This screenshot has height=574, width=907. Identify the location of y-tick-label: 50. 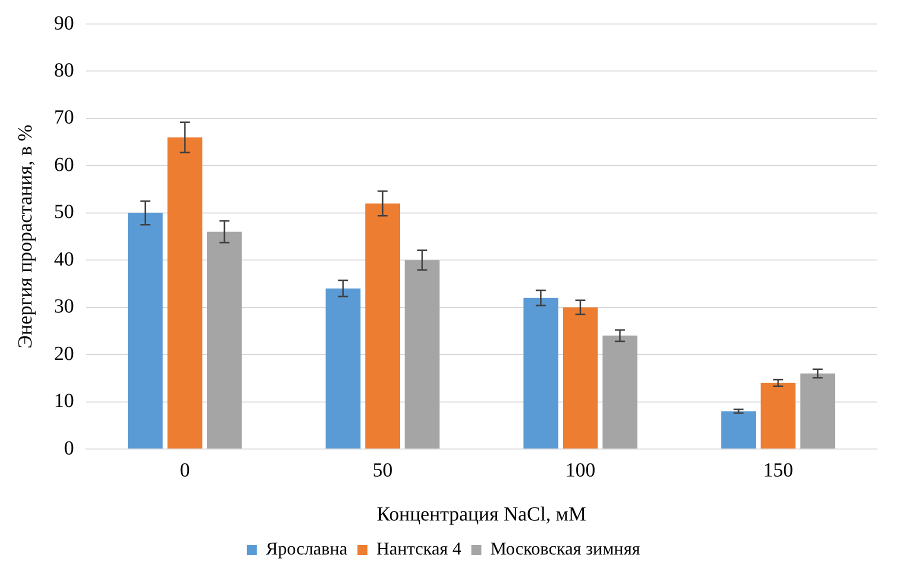
(64, 212).